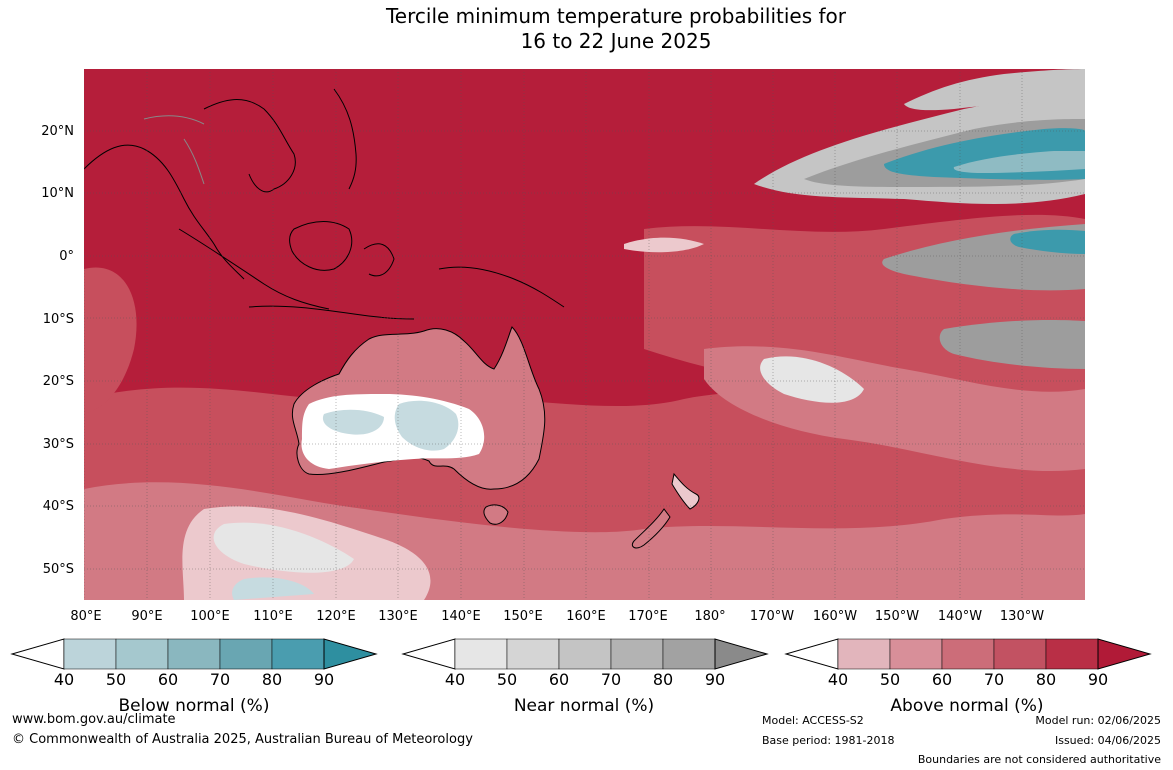 The width and height of the screenshot is (1173, 770). What do you see at coordinates (710, 616) in the screenshot?
I see `lon-label-180: 180°` at bounding box center [710, 616].